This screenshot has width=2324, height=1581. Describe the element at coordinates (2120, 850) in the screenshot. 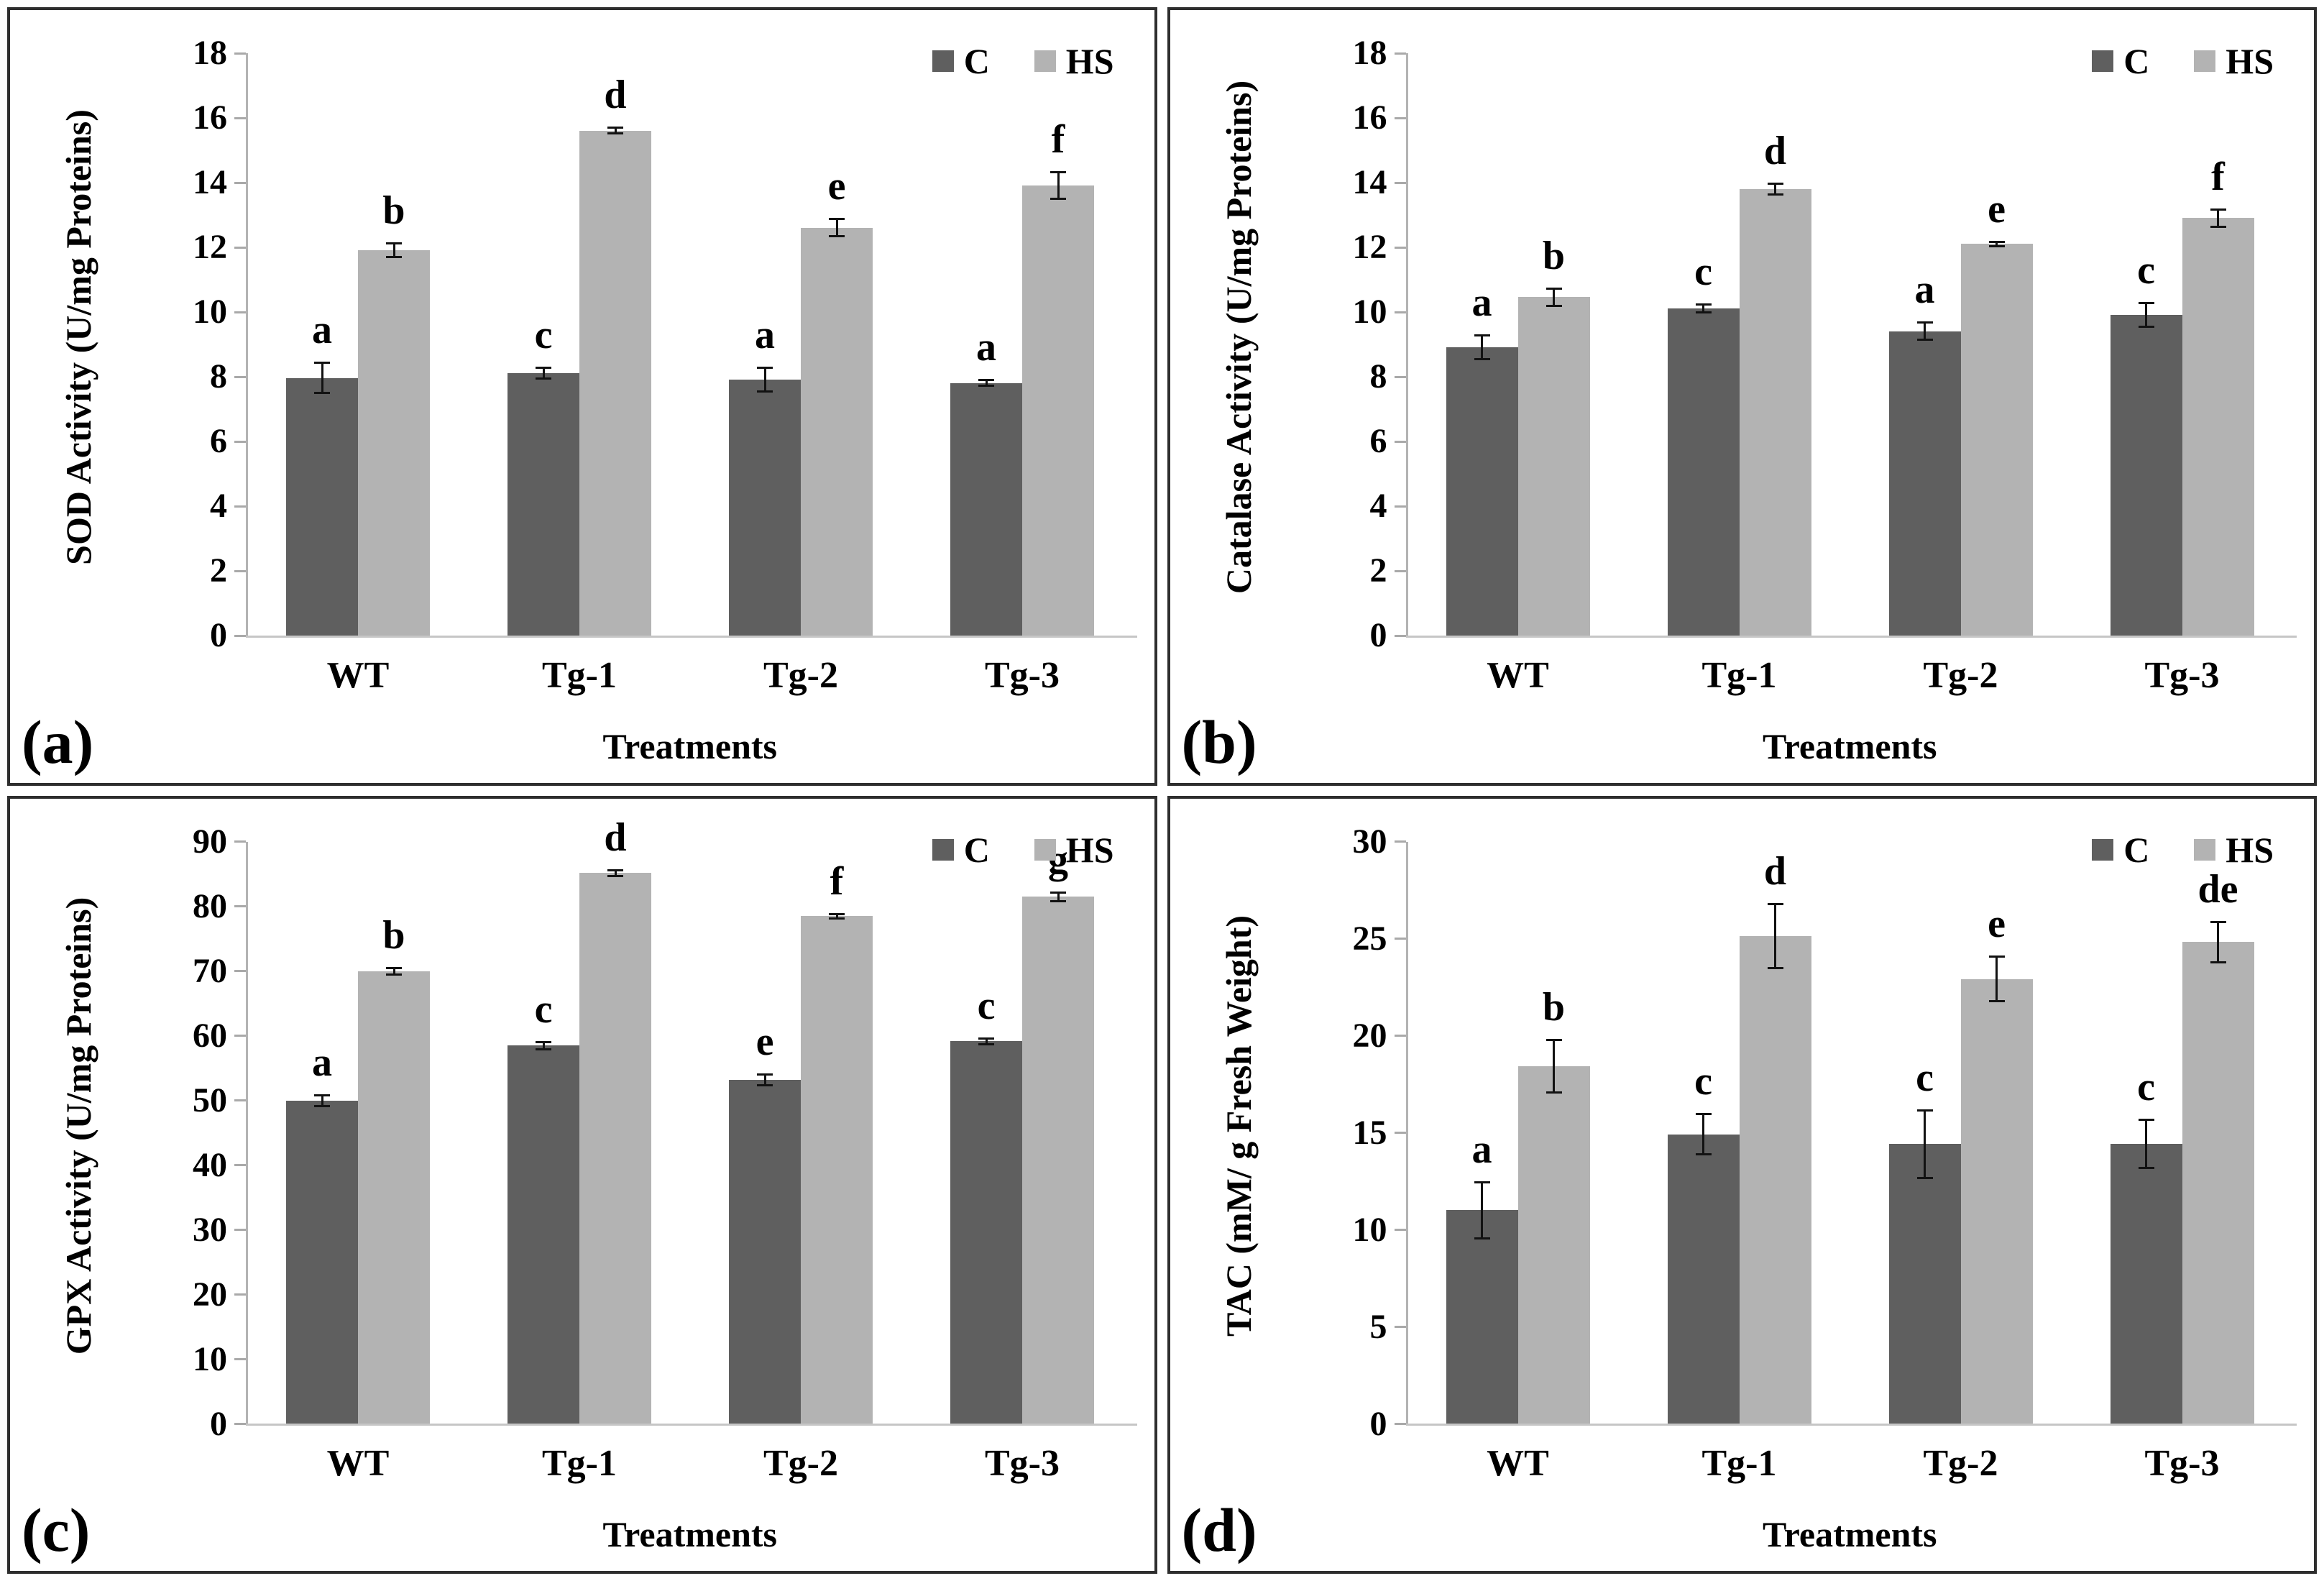

I see `legend-item-C: C` at that location.